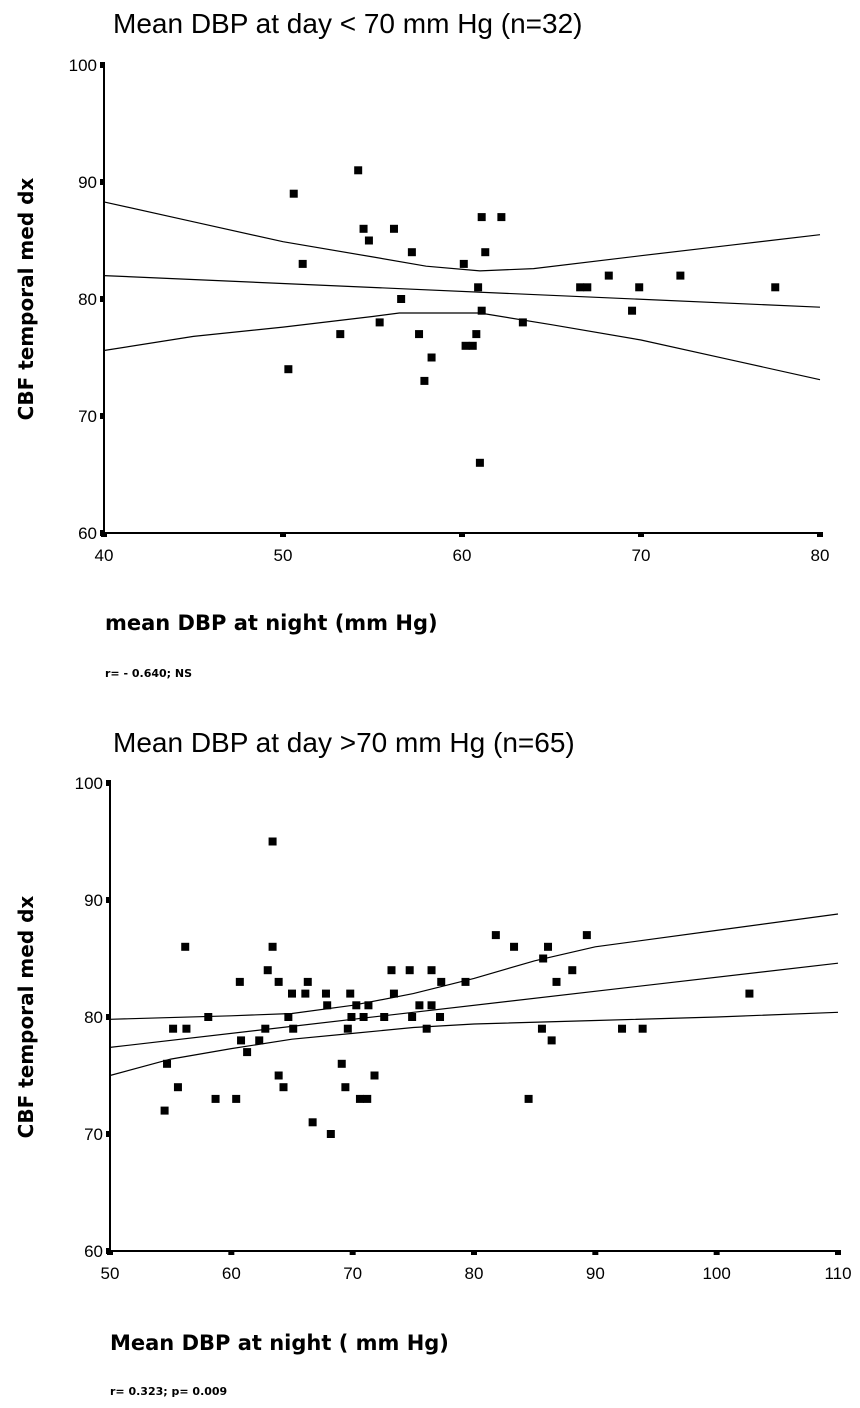  Describe the element at coordinates (279, 1343) in the screenshot. I see `x-axis-title: Mean DBP at night ( mm Hg)` at that location.